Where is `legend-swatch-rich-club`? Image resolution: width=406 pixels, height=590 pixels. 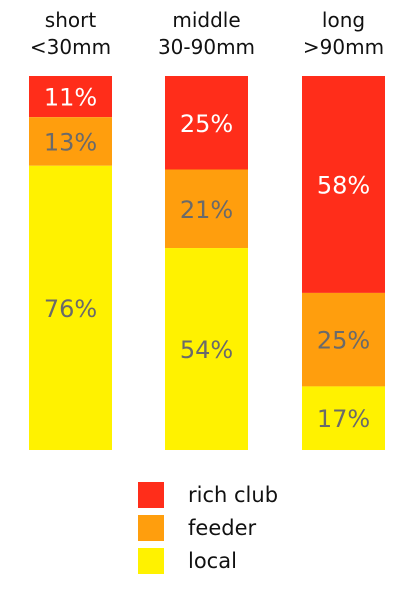 legend-swatch-rich-club is located at coordinates (151, 495).